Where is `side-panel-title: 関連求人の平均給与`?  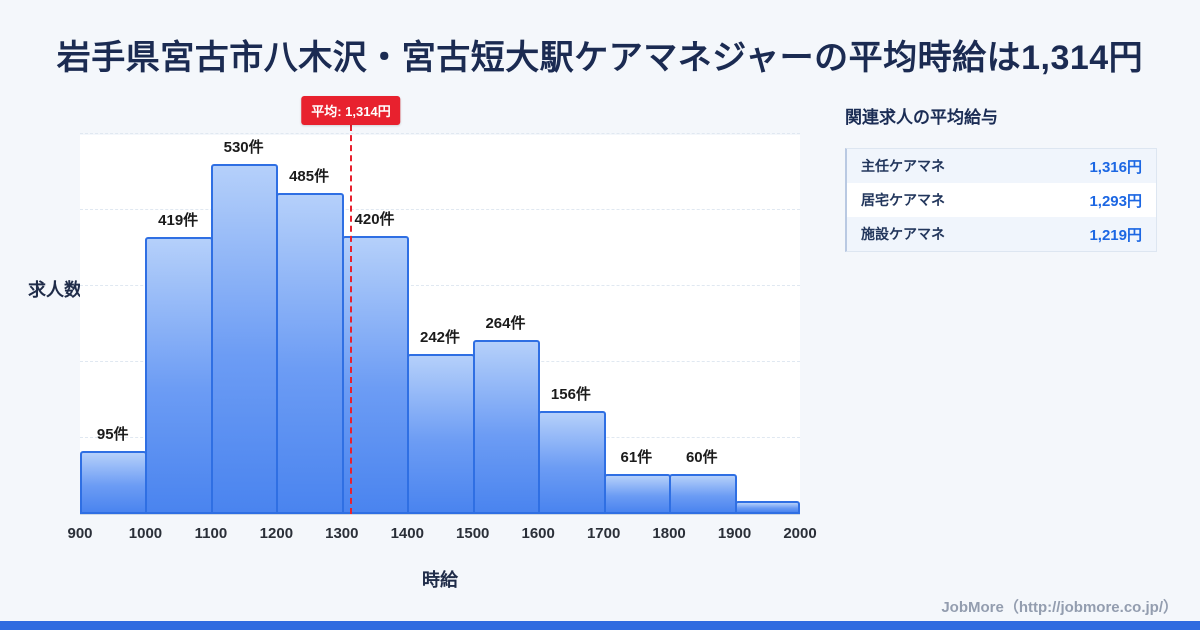 side-panel-title: 関連求人の平均給与 is located at coordinates (921, 117).